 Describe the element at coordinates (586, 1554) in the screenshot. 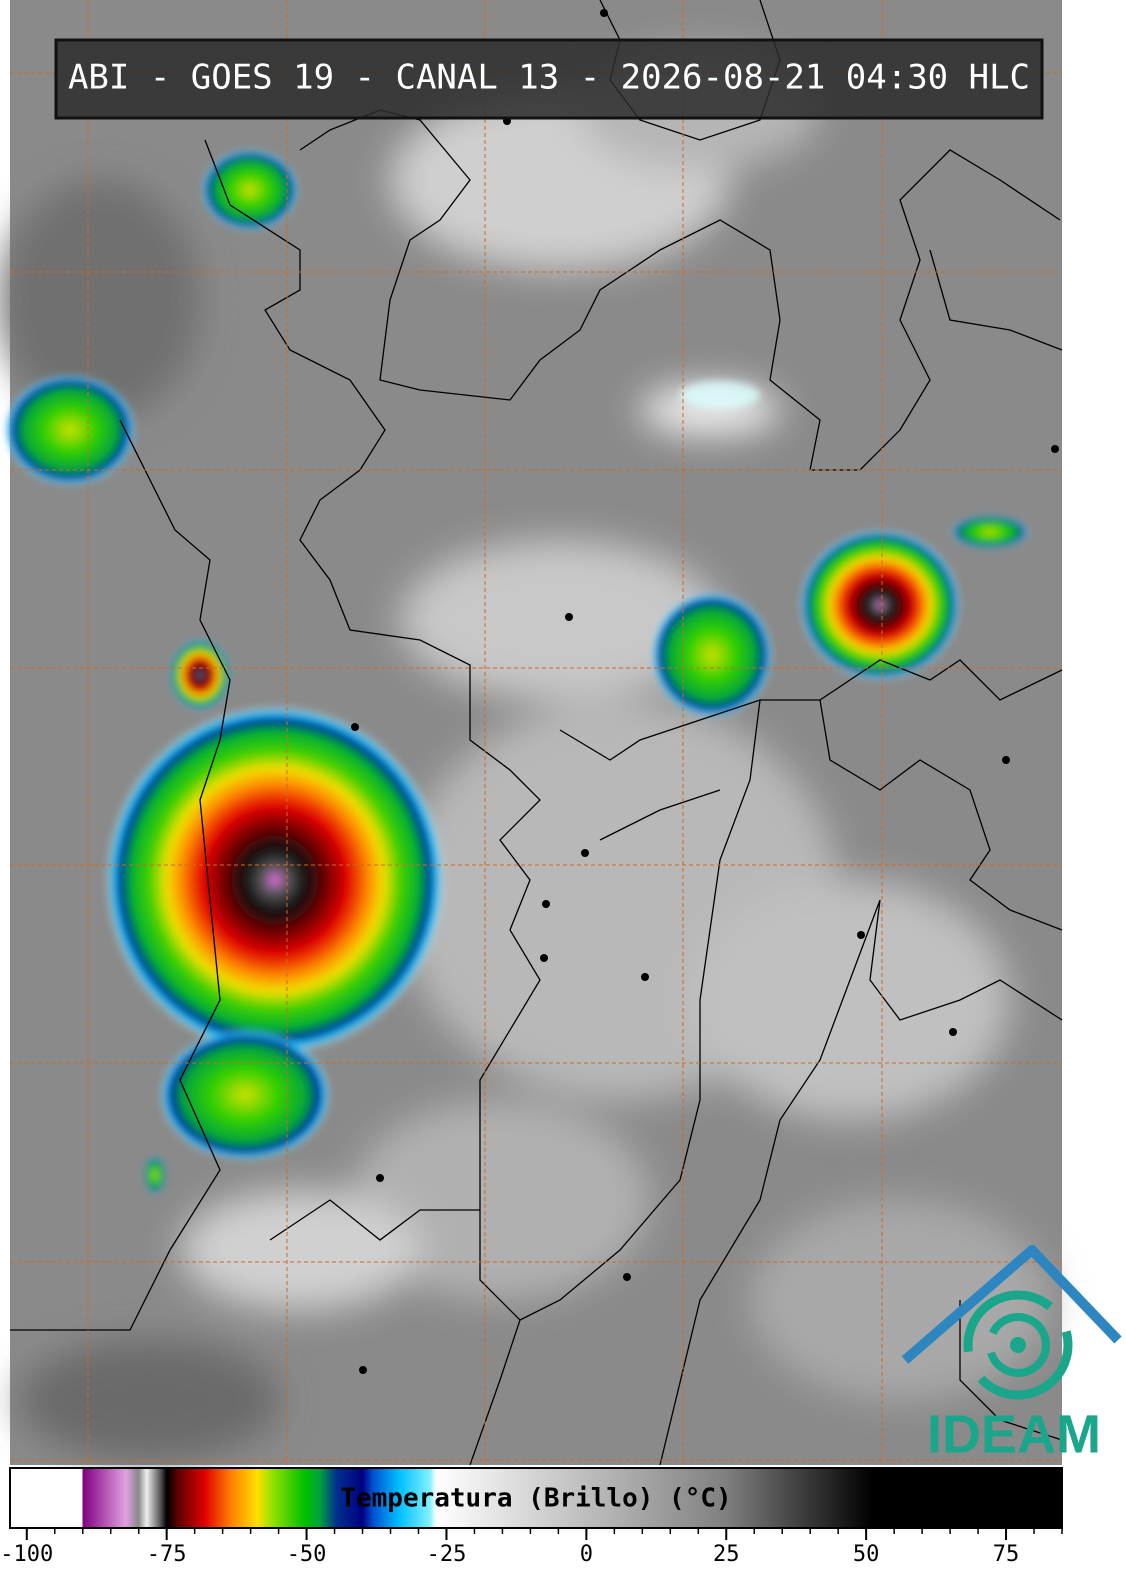

I see `tick-label: 0` at that location.